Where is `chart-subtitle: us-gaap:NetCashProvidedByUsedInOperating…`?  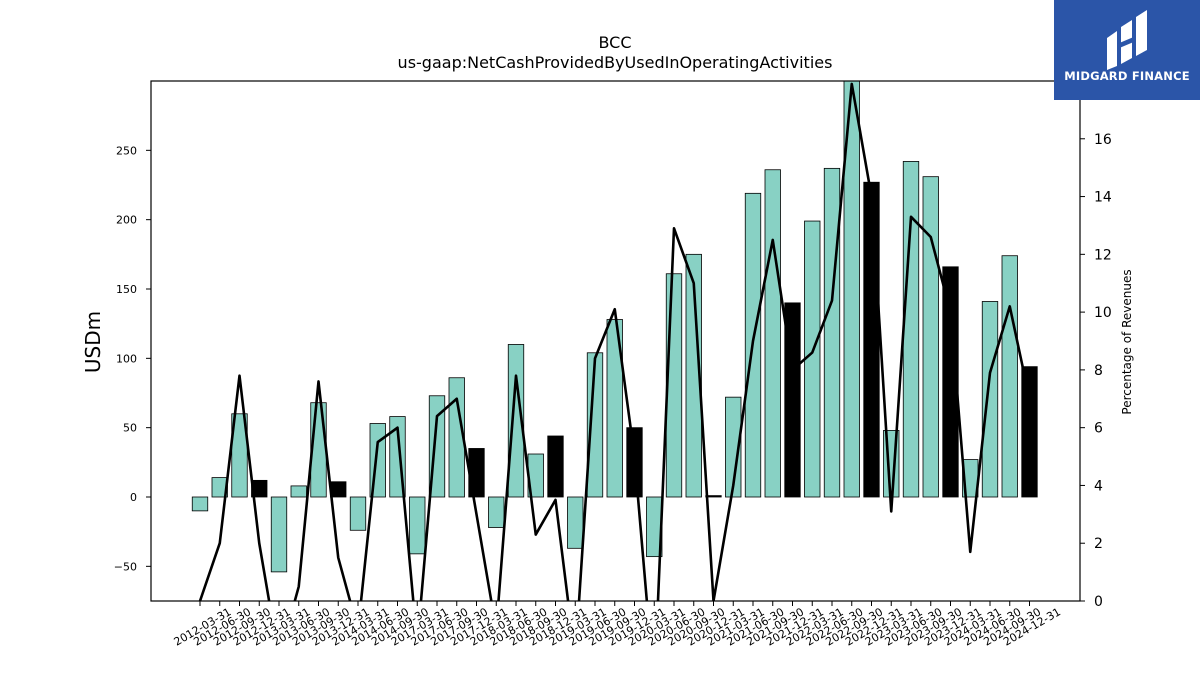
chart-subtitle: us-gaap:NetCashProvidedByUsedInOperating… is located at coordinates (615, 62).